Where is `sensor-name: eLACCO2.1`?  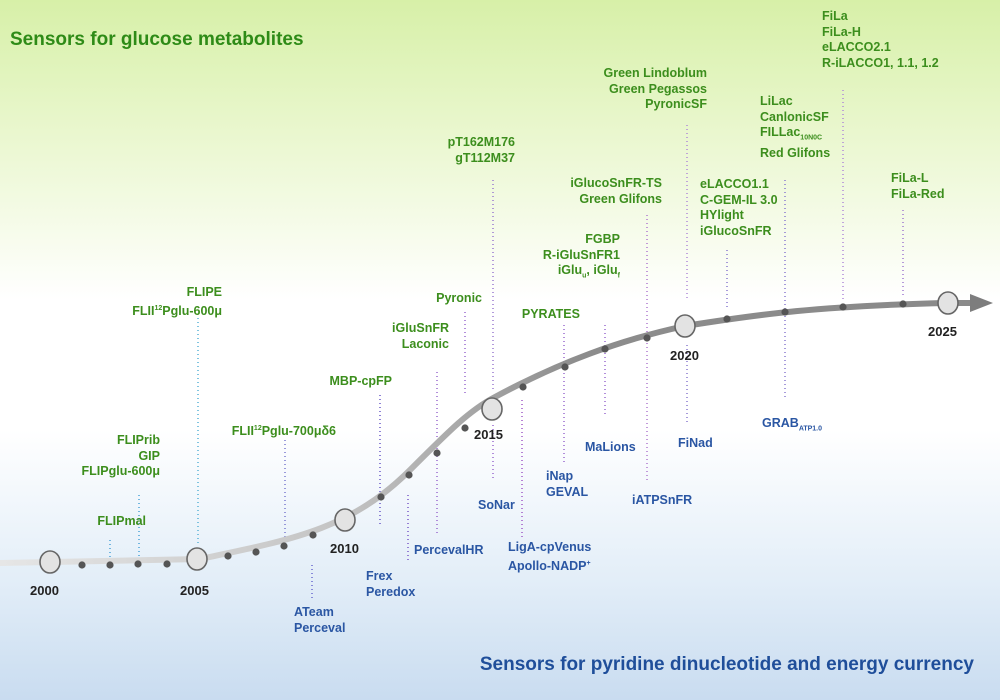 sensor-name: eLACCO2.1 is located at coordinates (856, 47).